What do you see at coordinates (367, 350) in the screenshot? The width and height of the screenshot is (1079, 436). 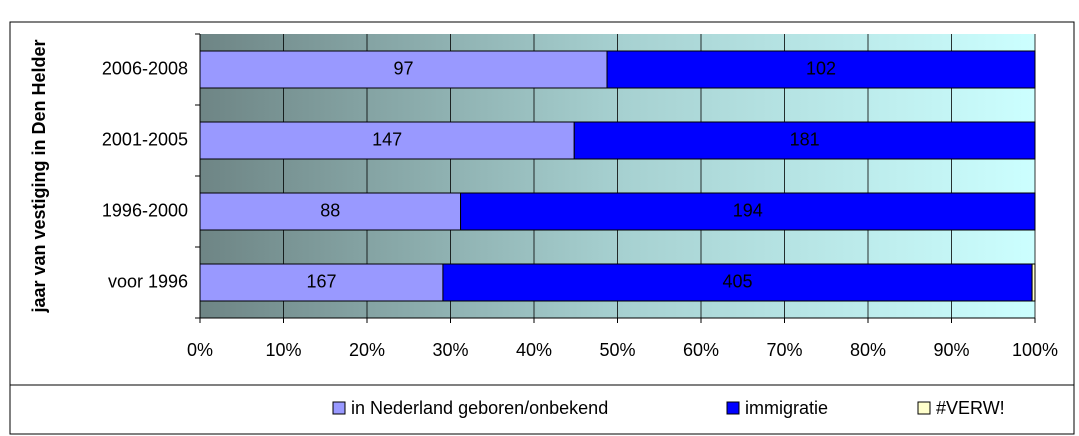 I see `x-tick-label: 20%` at bounding box center [367, 350].